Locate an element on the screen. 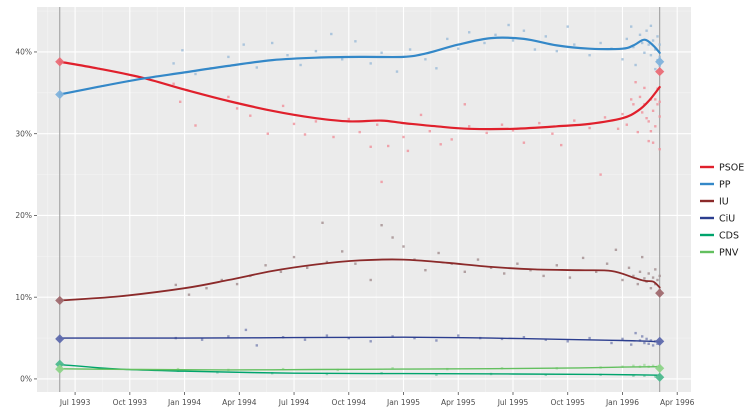 Image resolution: width=750 pixels, height=417 pixels. election-result-diamond-pnv is located at coordinates (60, 369).